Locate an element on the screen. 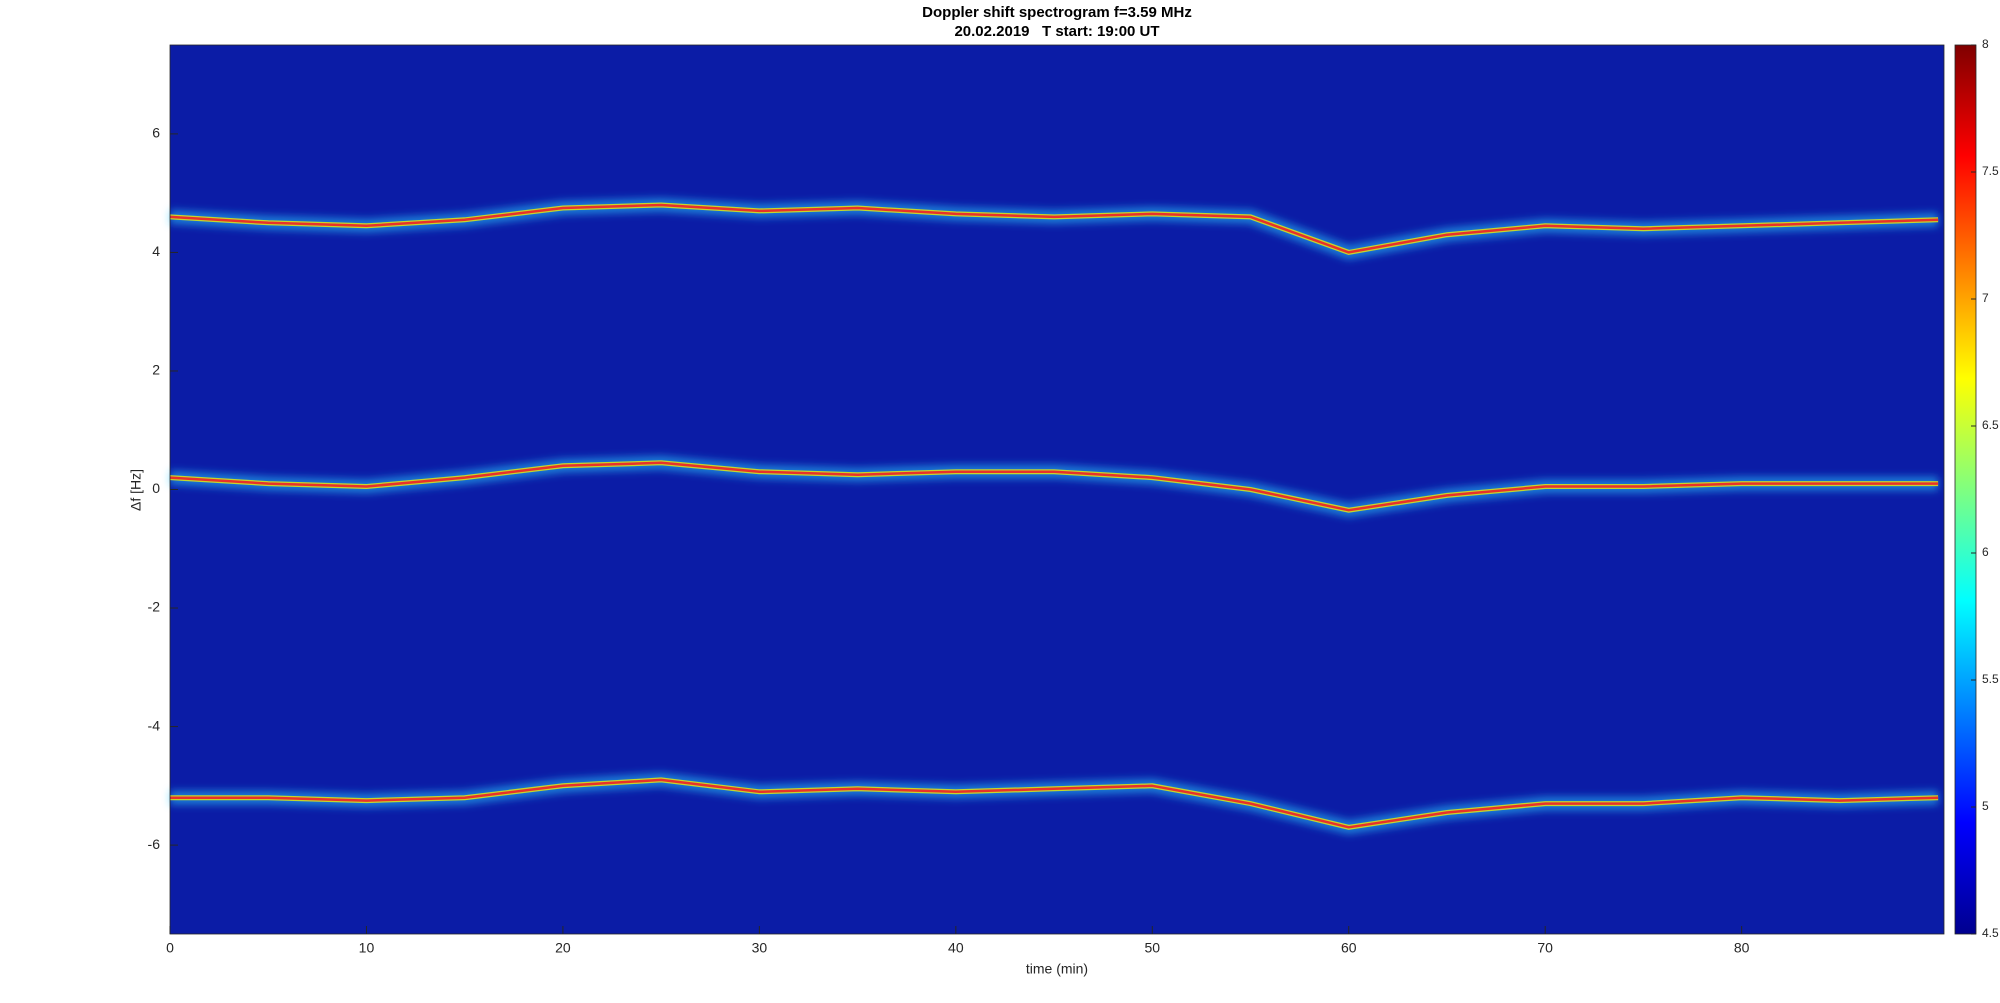 This screenshot has width=2000, height=1003. chart-subtitle: 20.02.2019 T start: 19:00 UT is located at coordinates (1056, 31).